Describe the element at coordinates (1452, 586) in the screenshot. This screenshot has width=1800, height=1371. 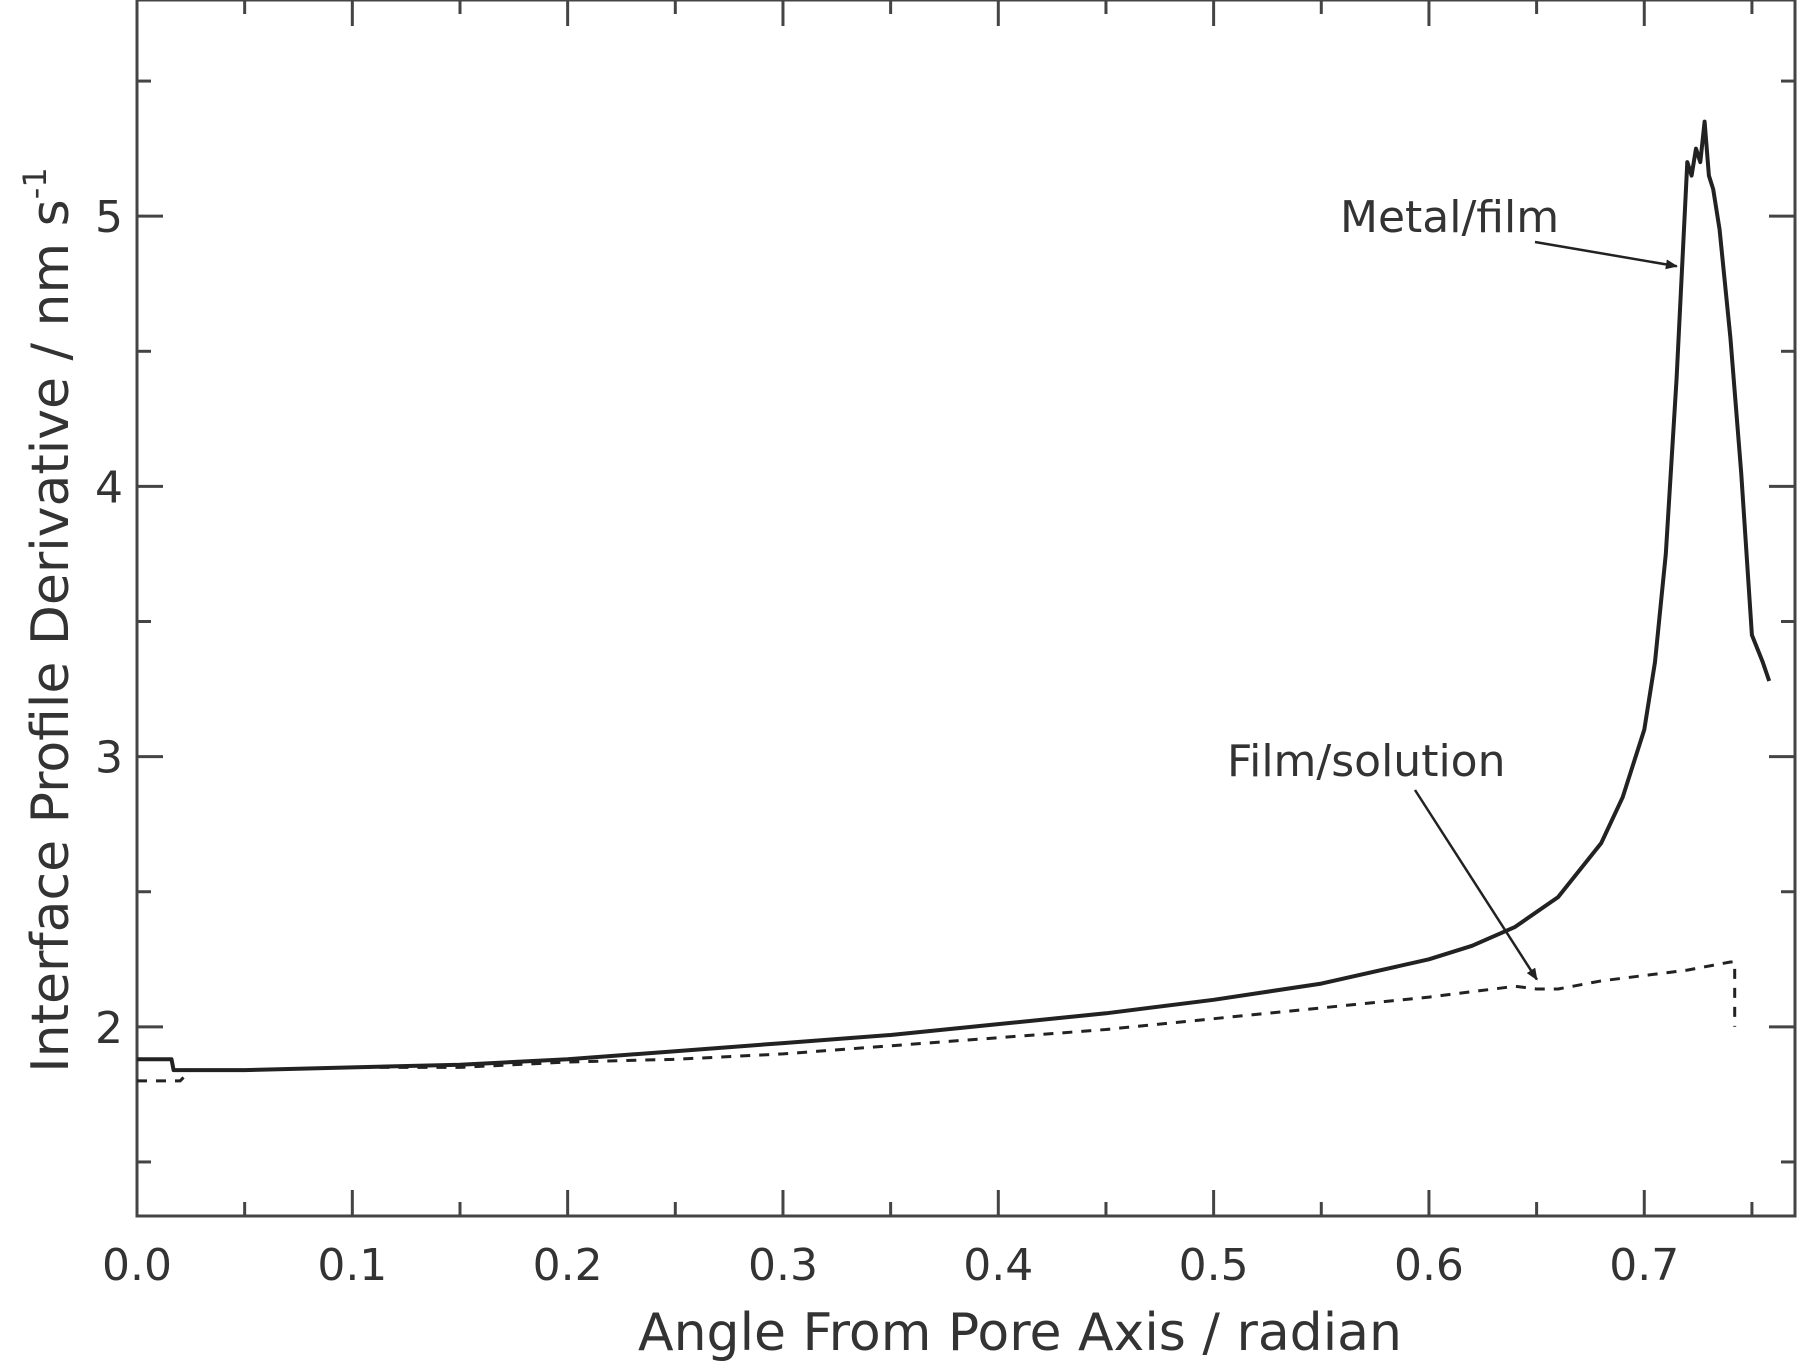
I see `annotation-layer: Metal/film Film/solution` at that location.